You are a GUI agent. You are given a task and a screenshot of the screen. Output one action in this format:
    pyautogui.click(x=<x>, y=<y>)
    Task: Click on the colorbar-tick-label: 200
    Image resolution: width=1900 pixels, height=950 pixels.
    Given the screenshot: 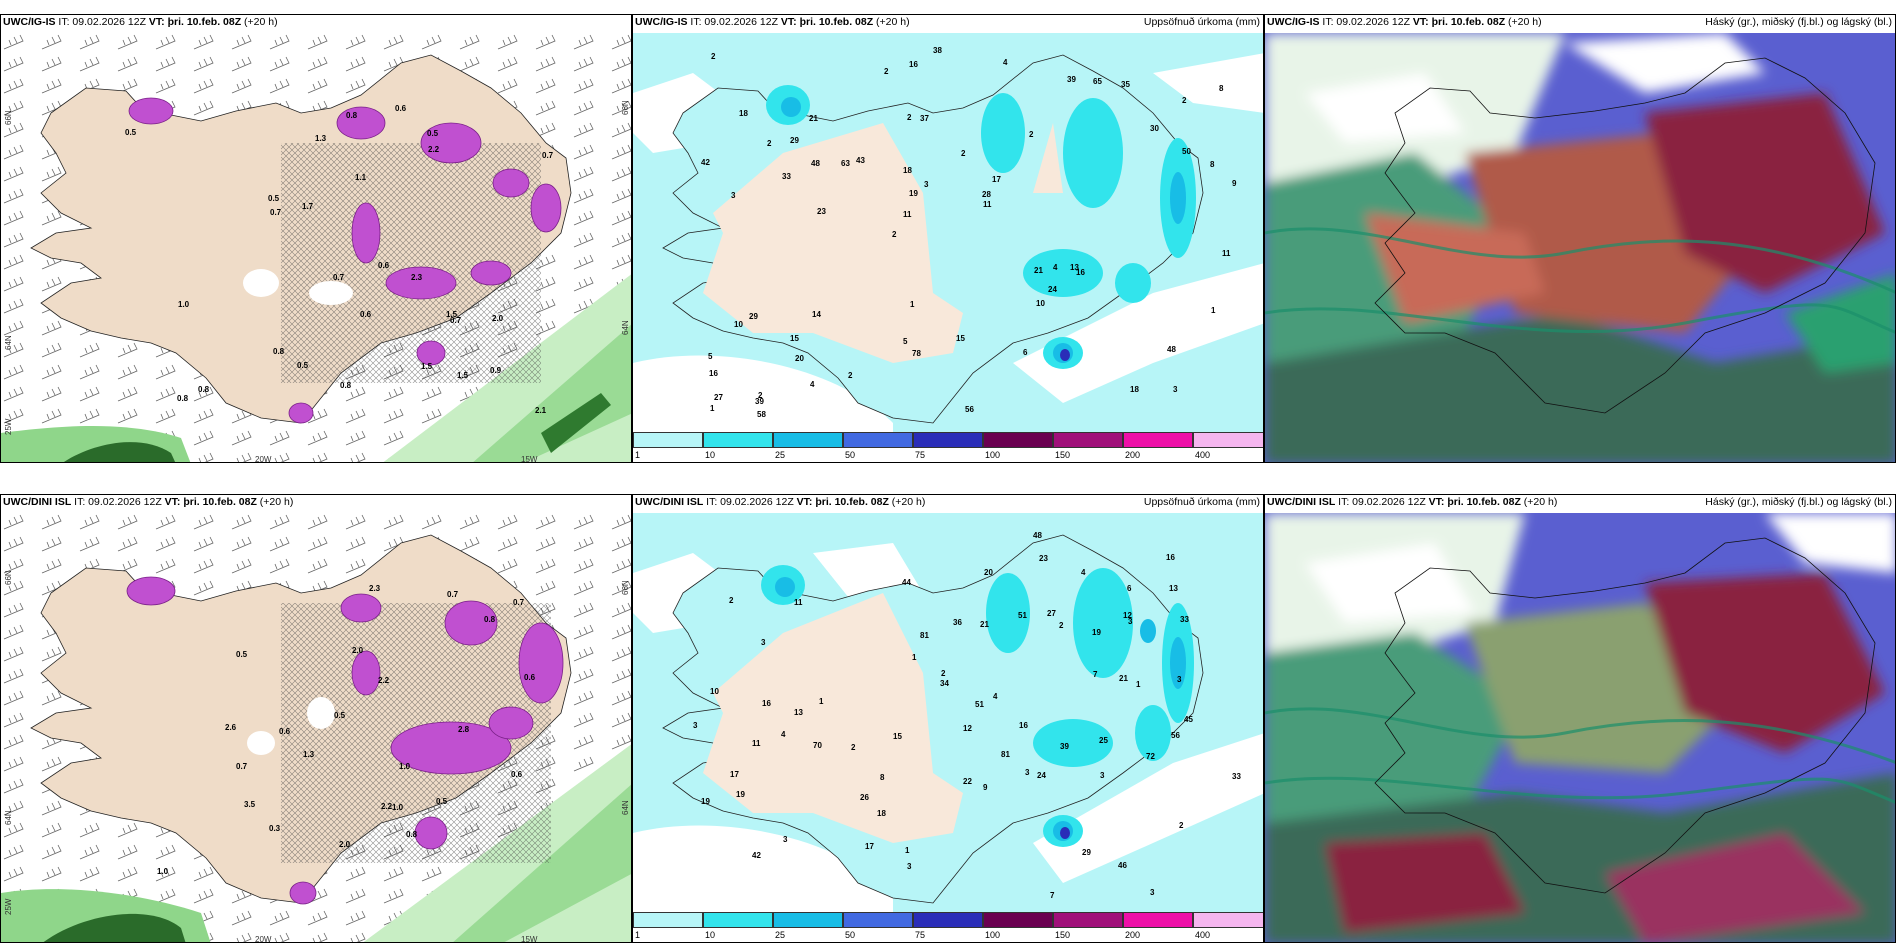 What is the action you would take?
    pyautogui.click(x=1133, y=935)
    